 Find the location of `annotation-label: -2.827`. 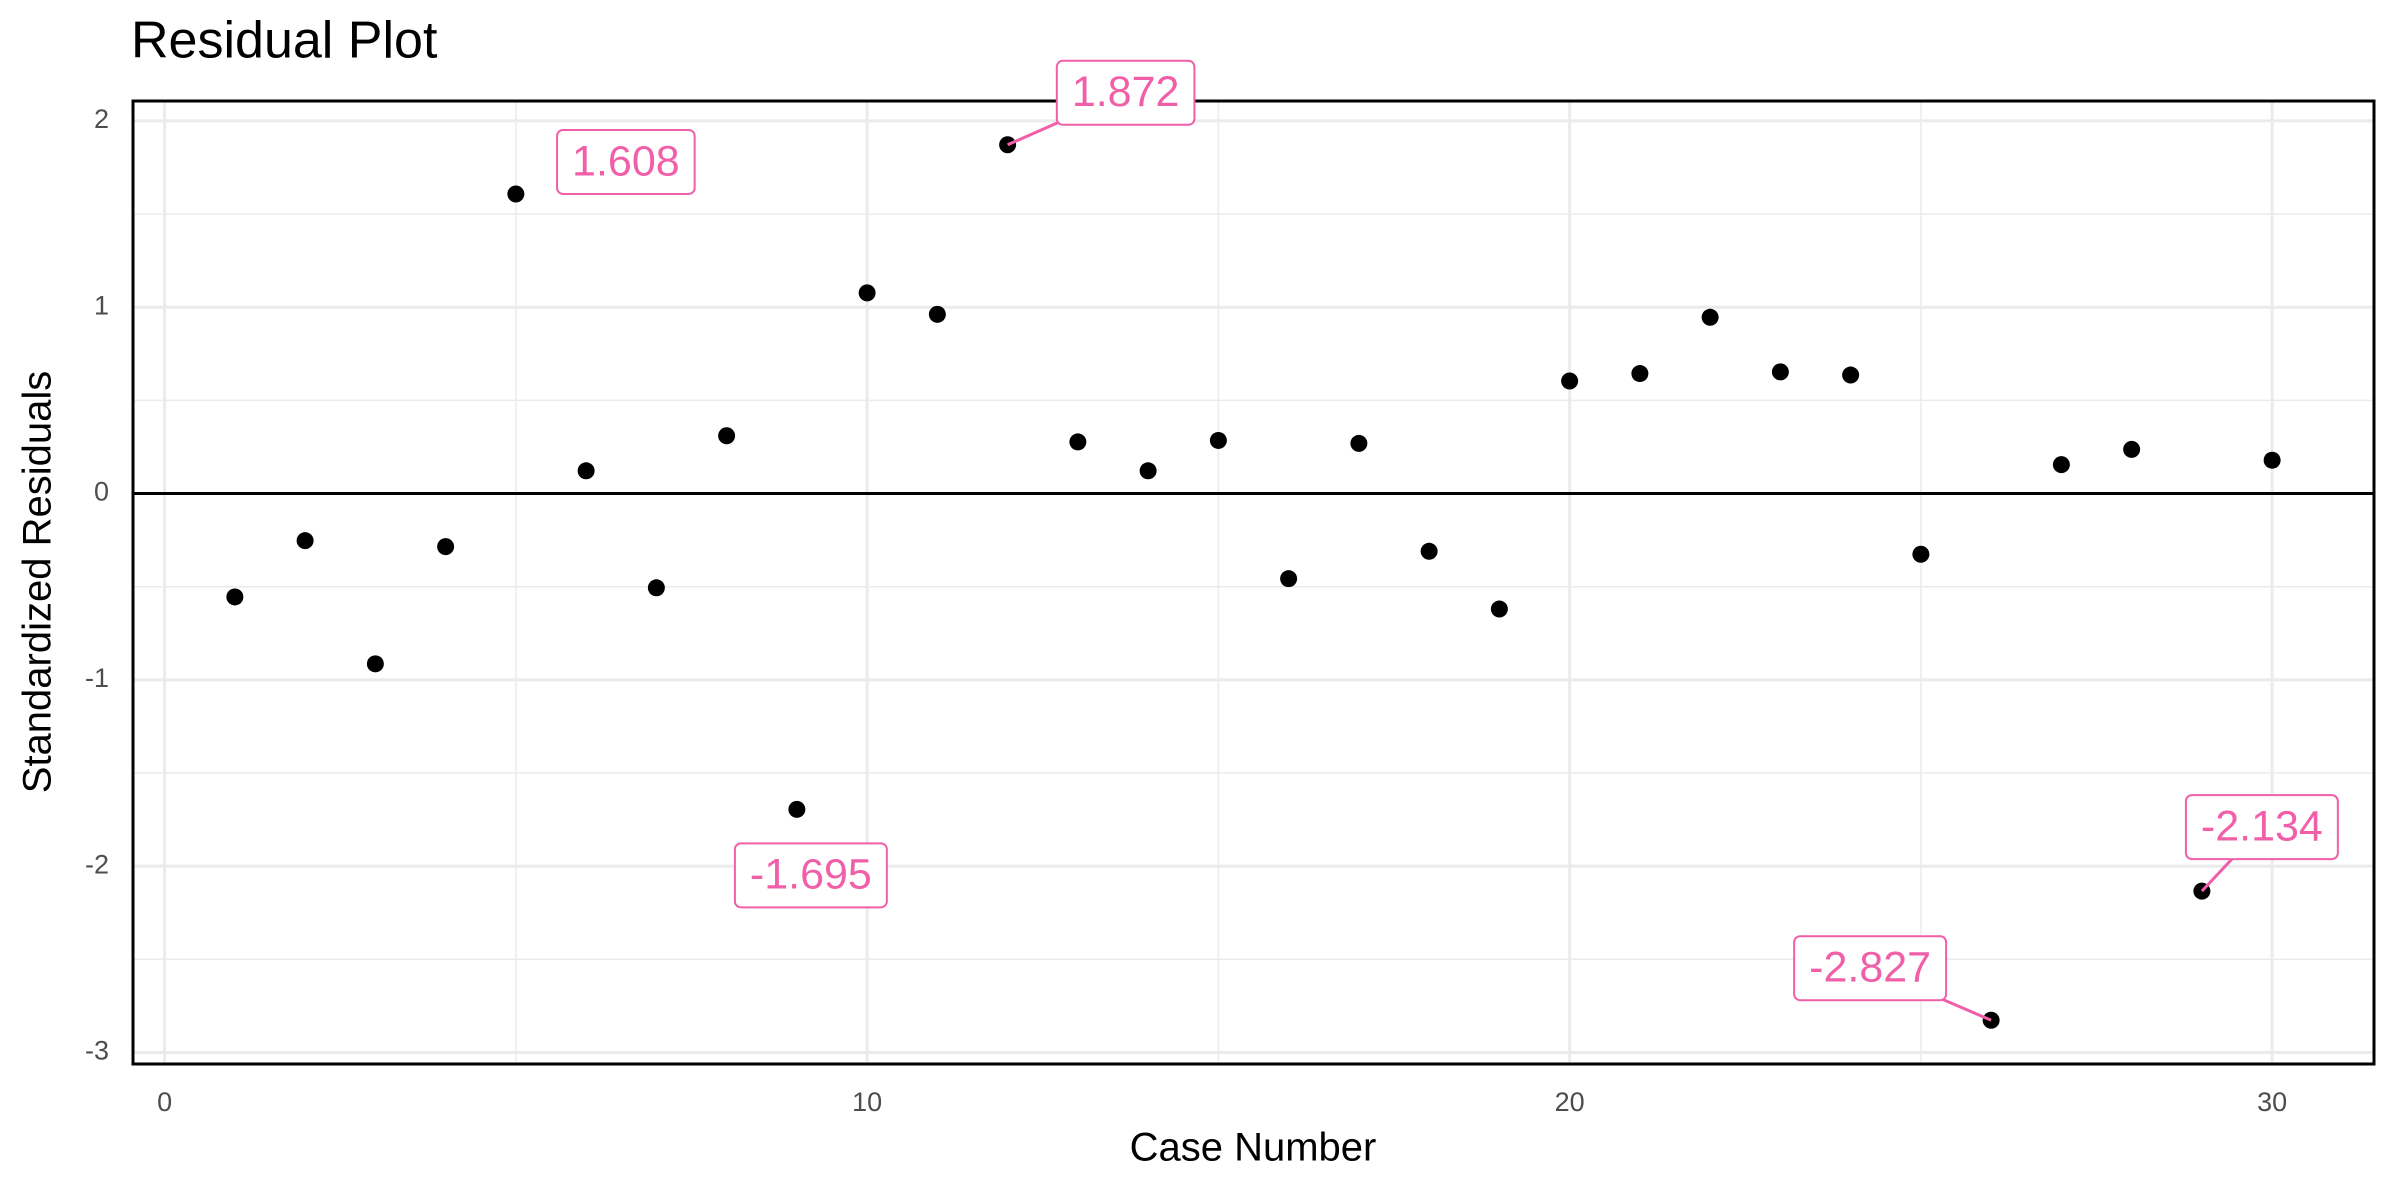

annotation-label: -2.827 is located at coordinates (1870, 968).